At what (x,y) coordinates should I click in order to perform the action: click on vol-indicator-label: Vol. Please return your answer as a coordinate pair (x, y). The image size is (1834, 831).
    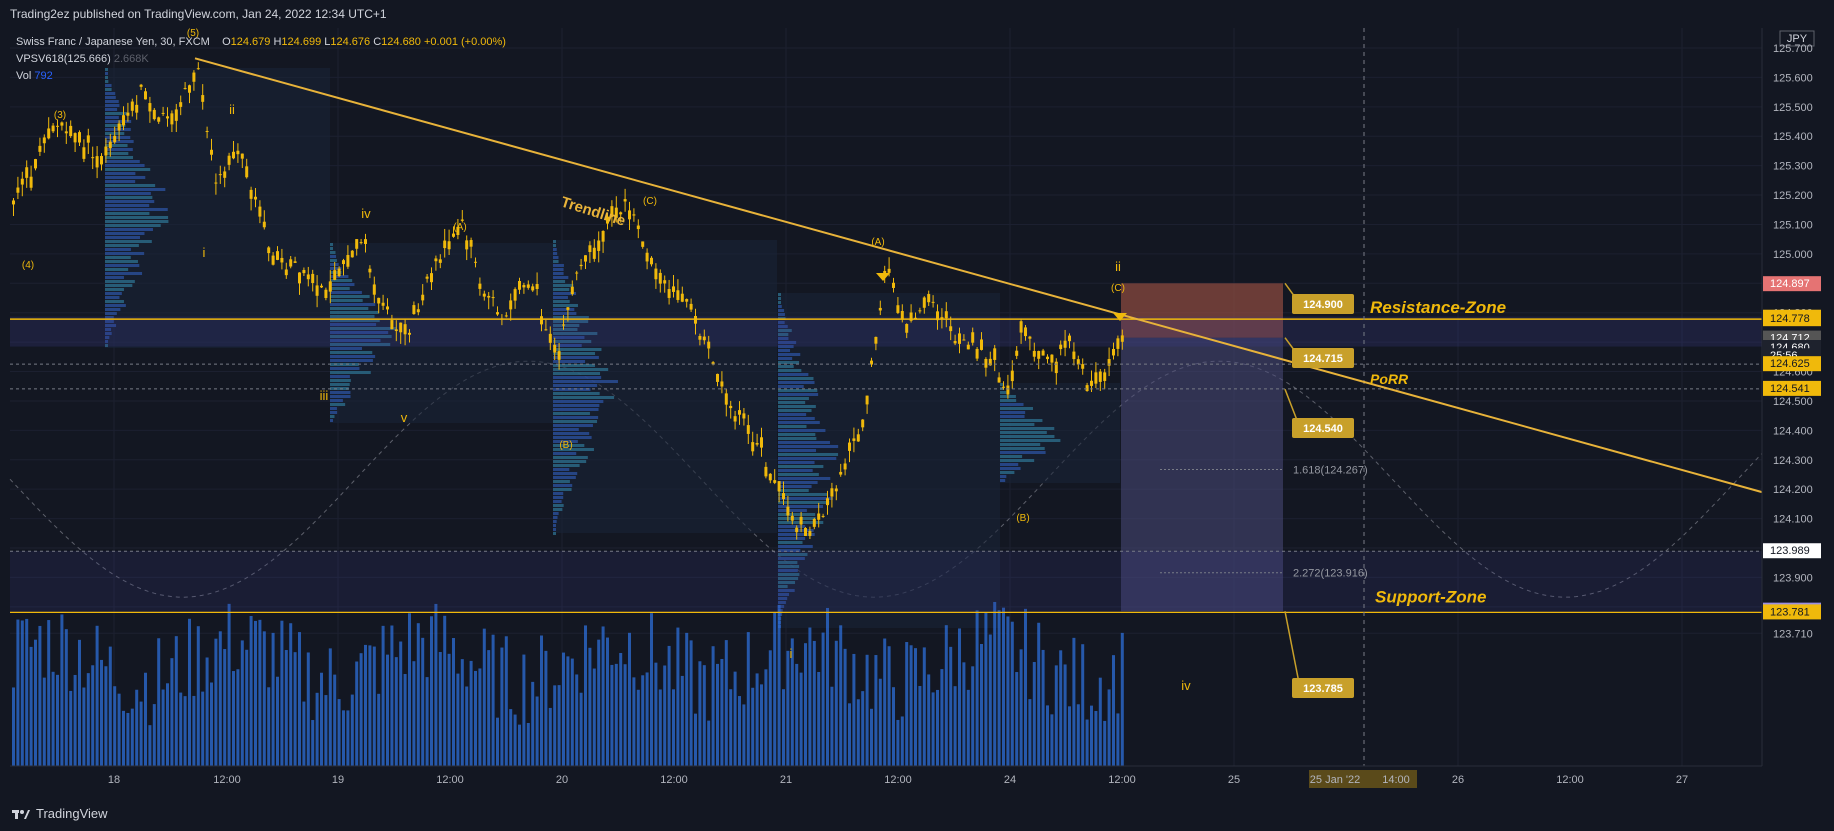
    Looking at the image, I should click on (24, 76).